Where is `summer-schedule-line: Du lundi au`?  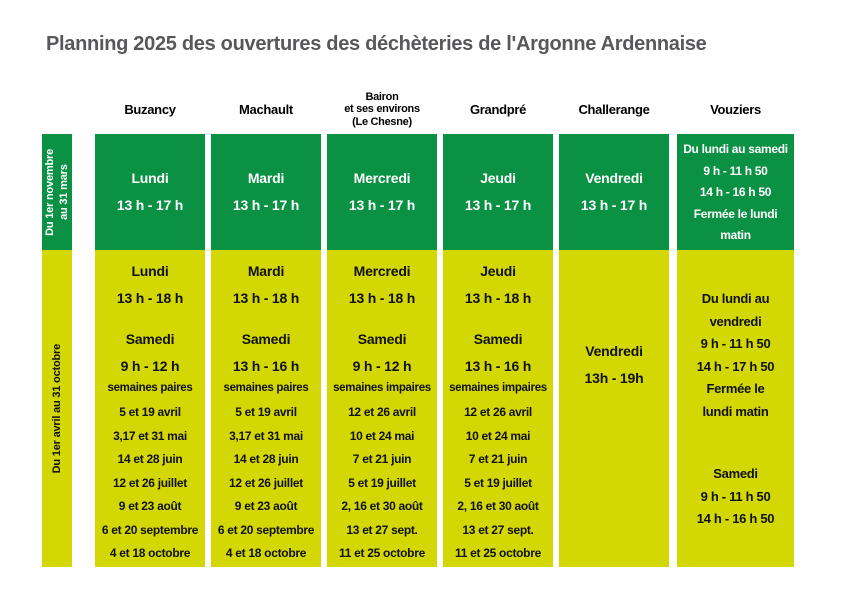
summer-schedule-line: Du lundi au is located at coordinates (735, 298).